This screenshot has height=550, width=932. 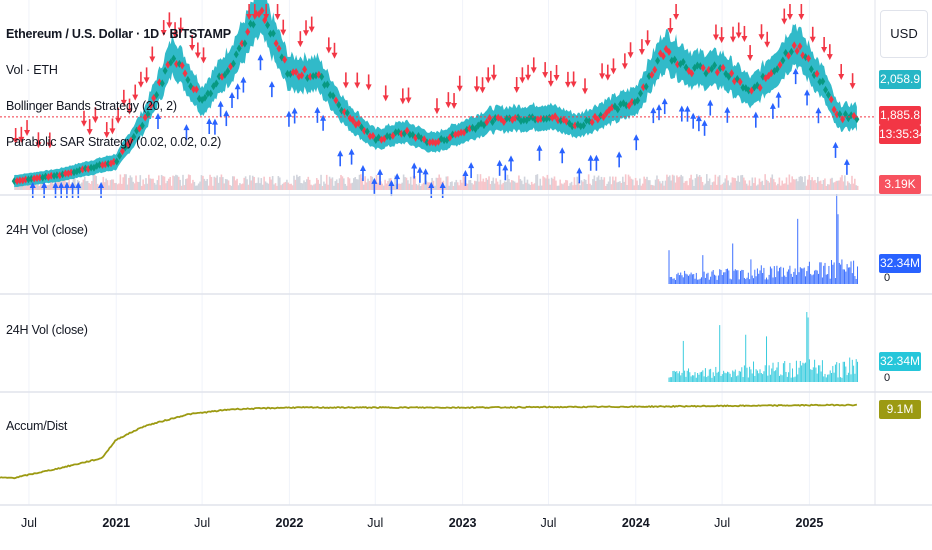 I want to click on legend-vol24-a: 24H Vol (close), so click(x=47, y=230).